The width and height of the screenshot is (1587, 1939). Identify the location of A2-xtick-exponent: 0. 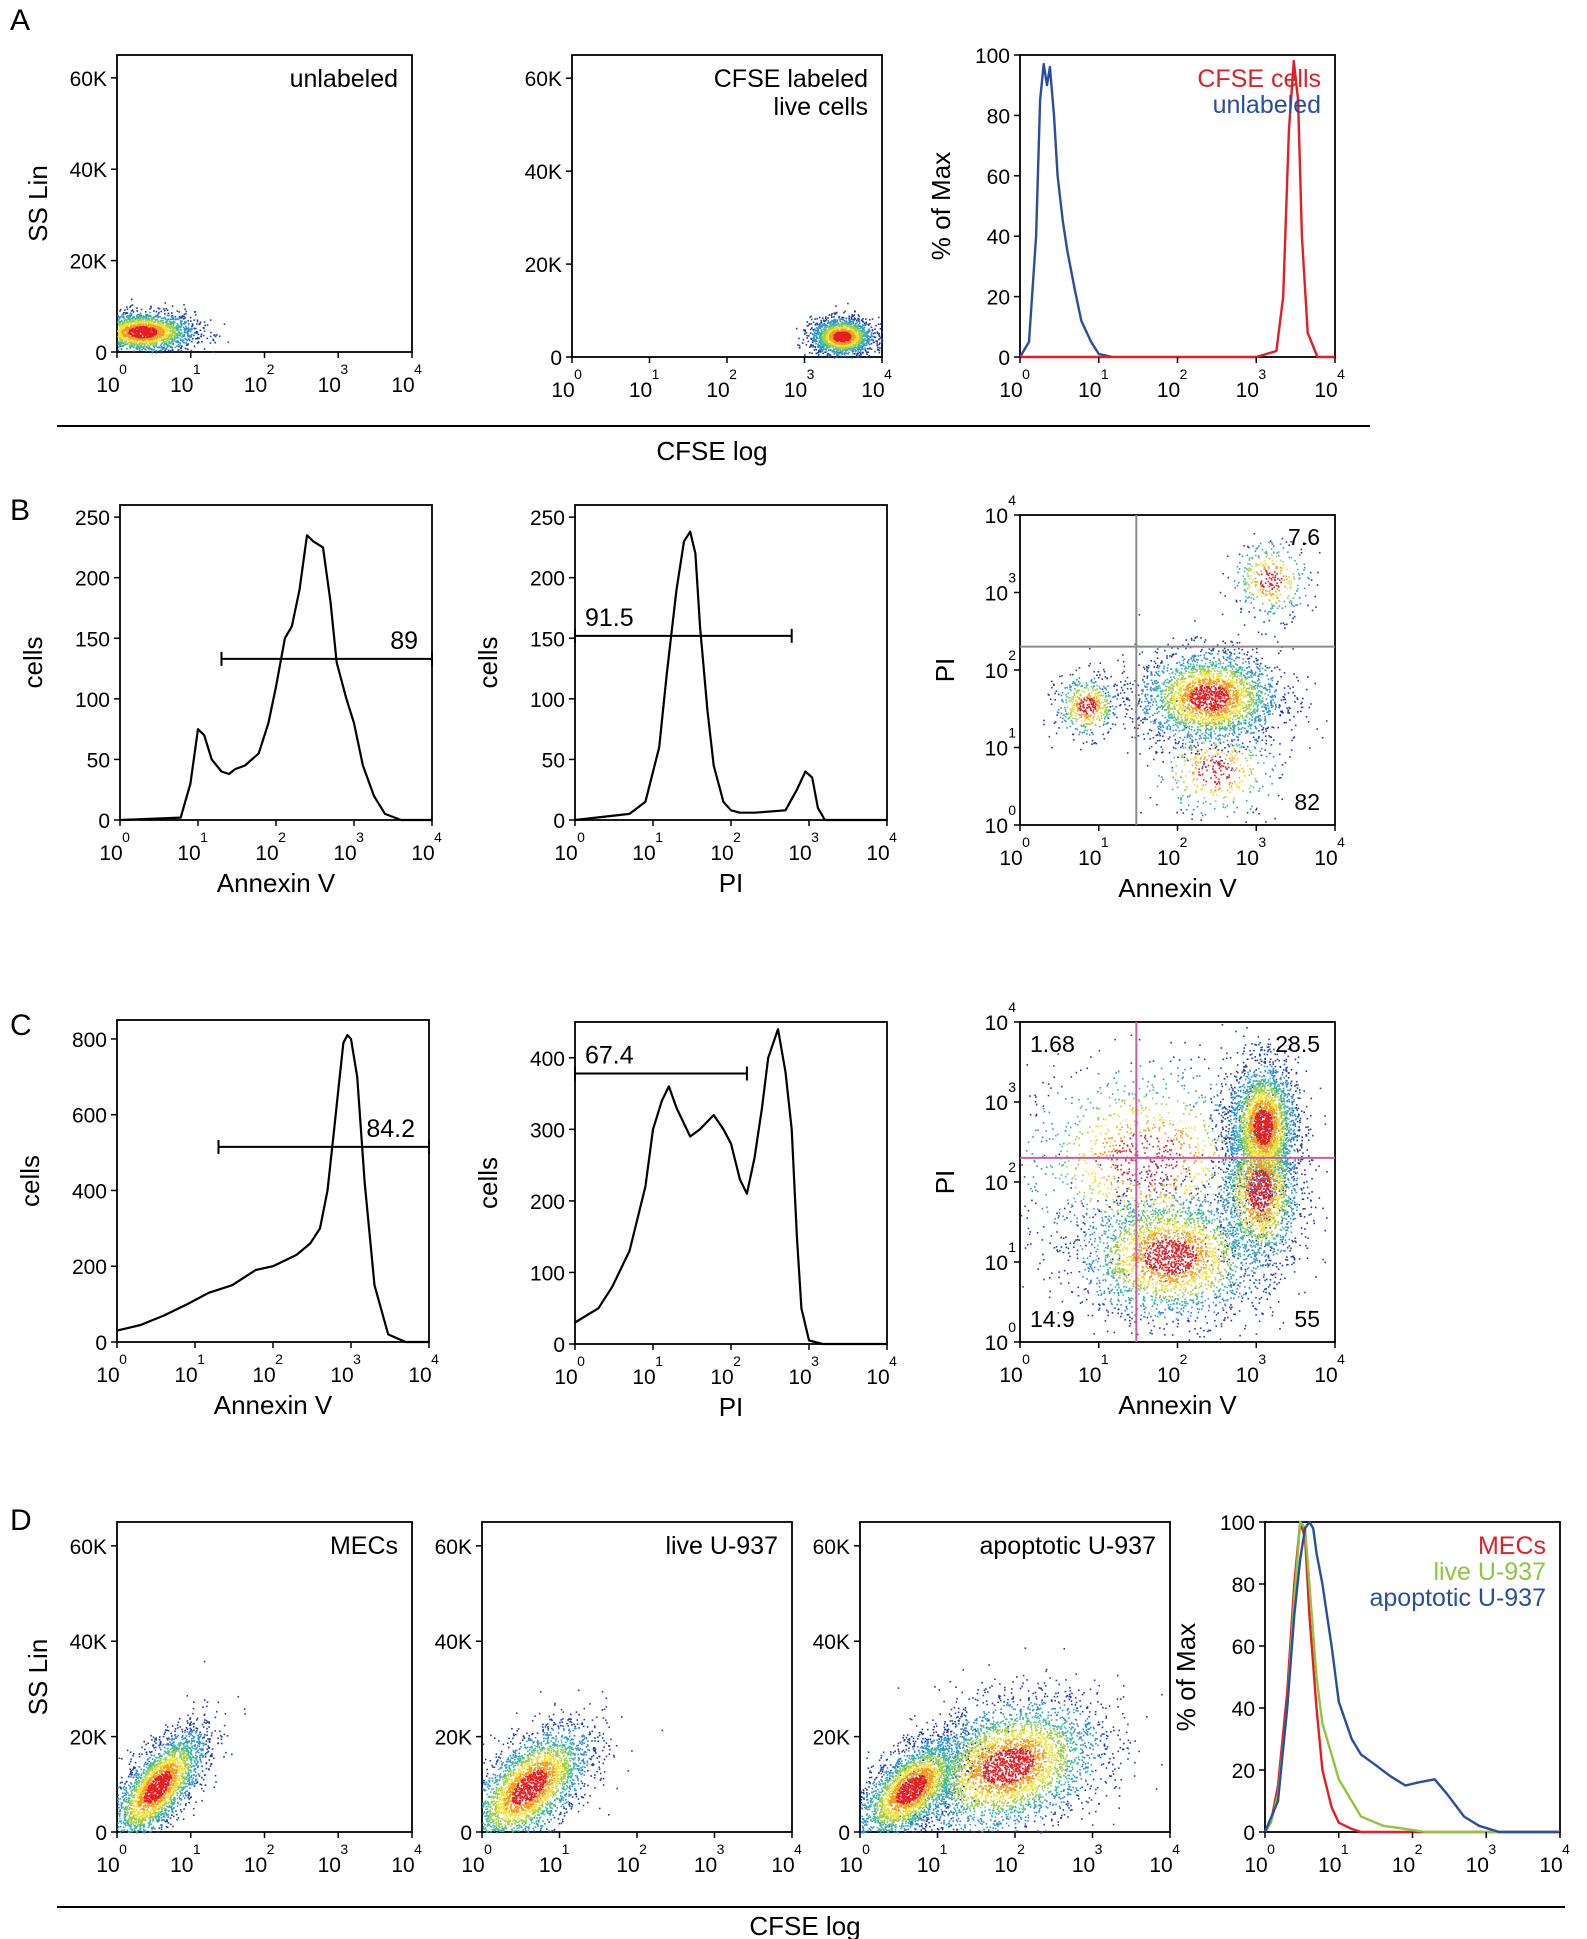
(578, 374).